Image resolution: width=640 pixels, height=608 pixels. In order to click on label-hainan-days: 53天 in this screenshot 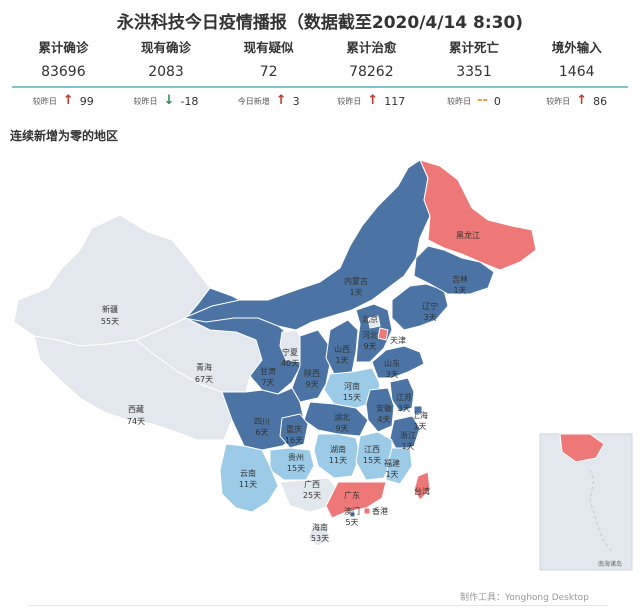, I will do `click(320, 538)`.